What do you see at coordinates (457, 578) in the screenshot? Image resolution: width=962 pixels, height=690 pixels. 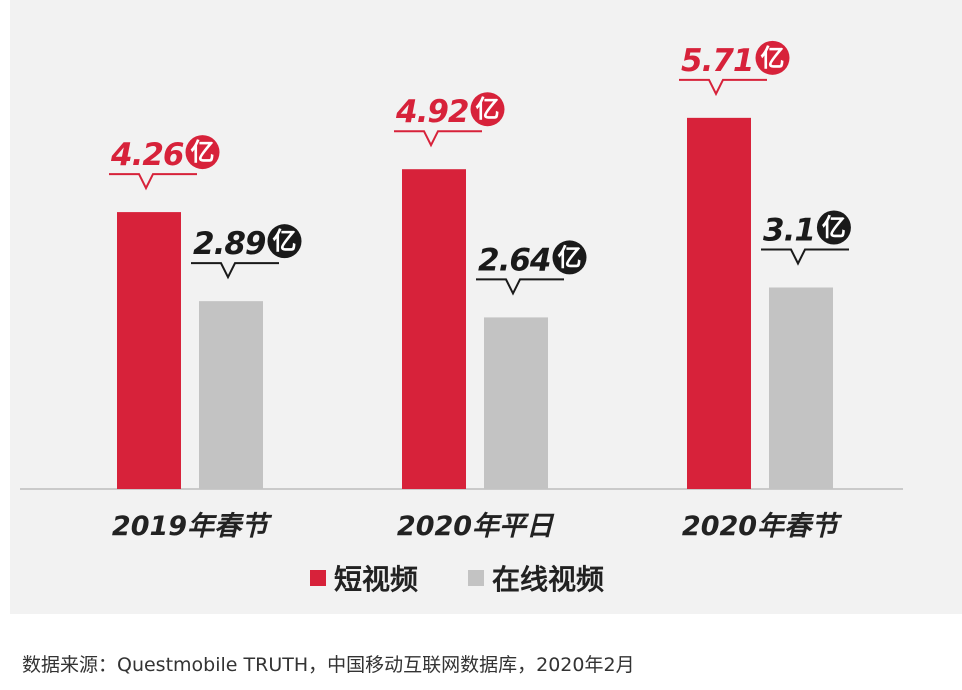 I see `legend: 短视频 在线视频` at bounding box center [457, 578].